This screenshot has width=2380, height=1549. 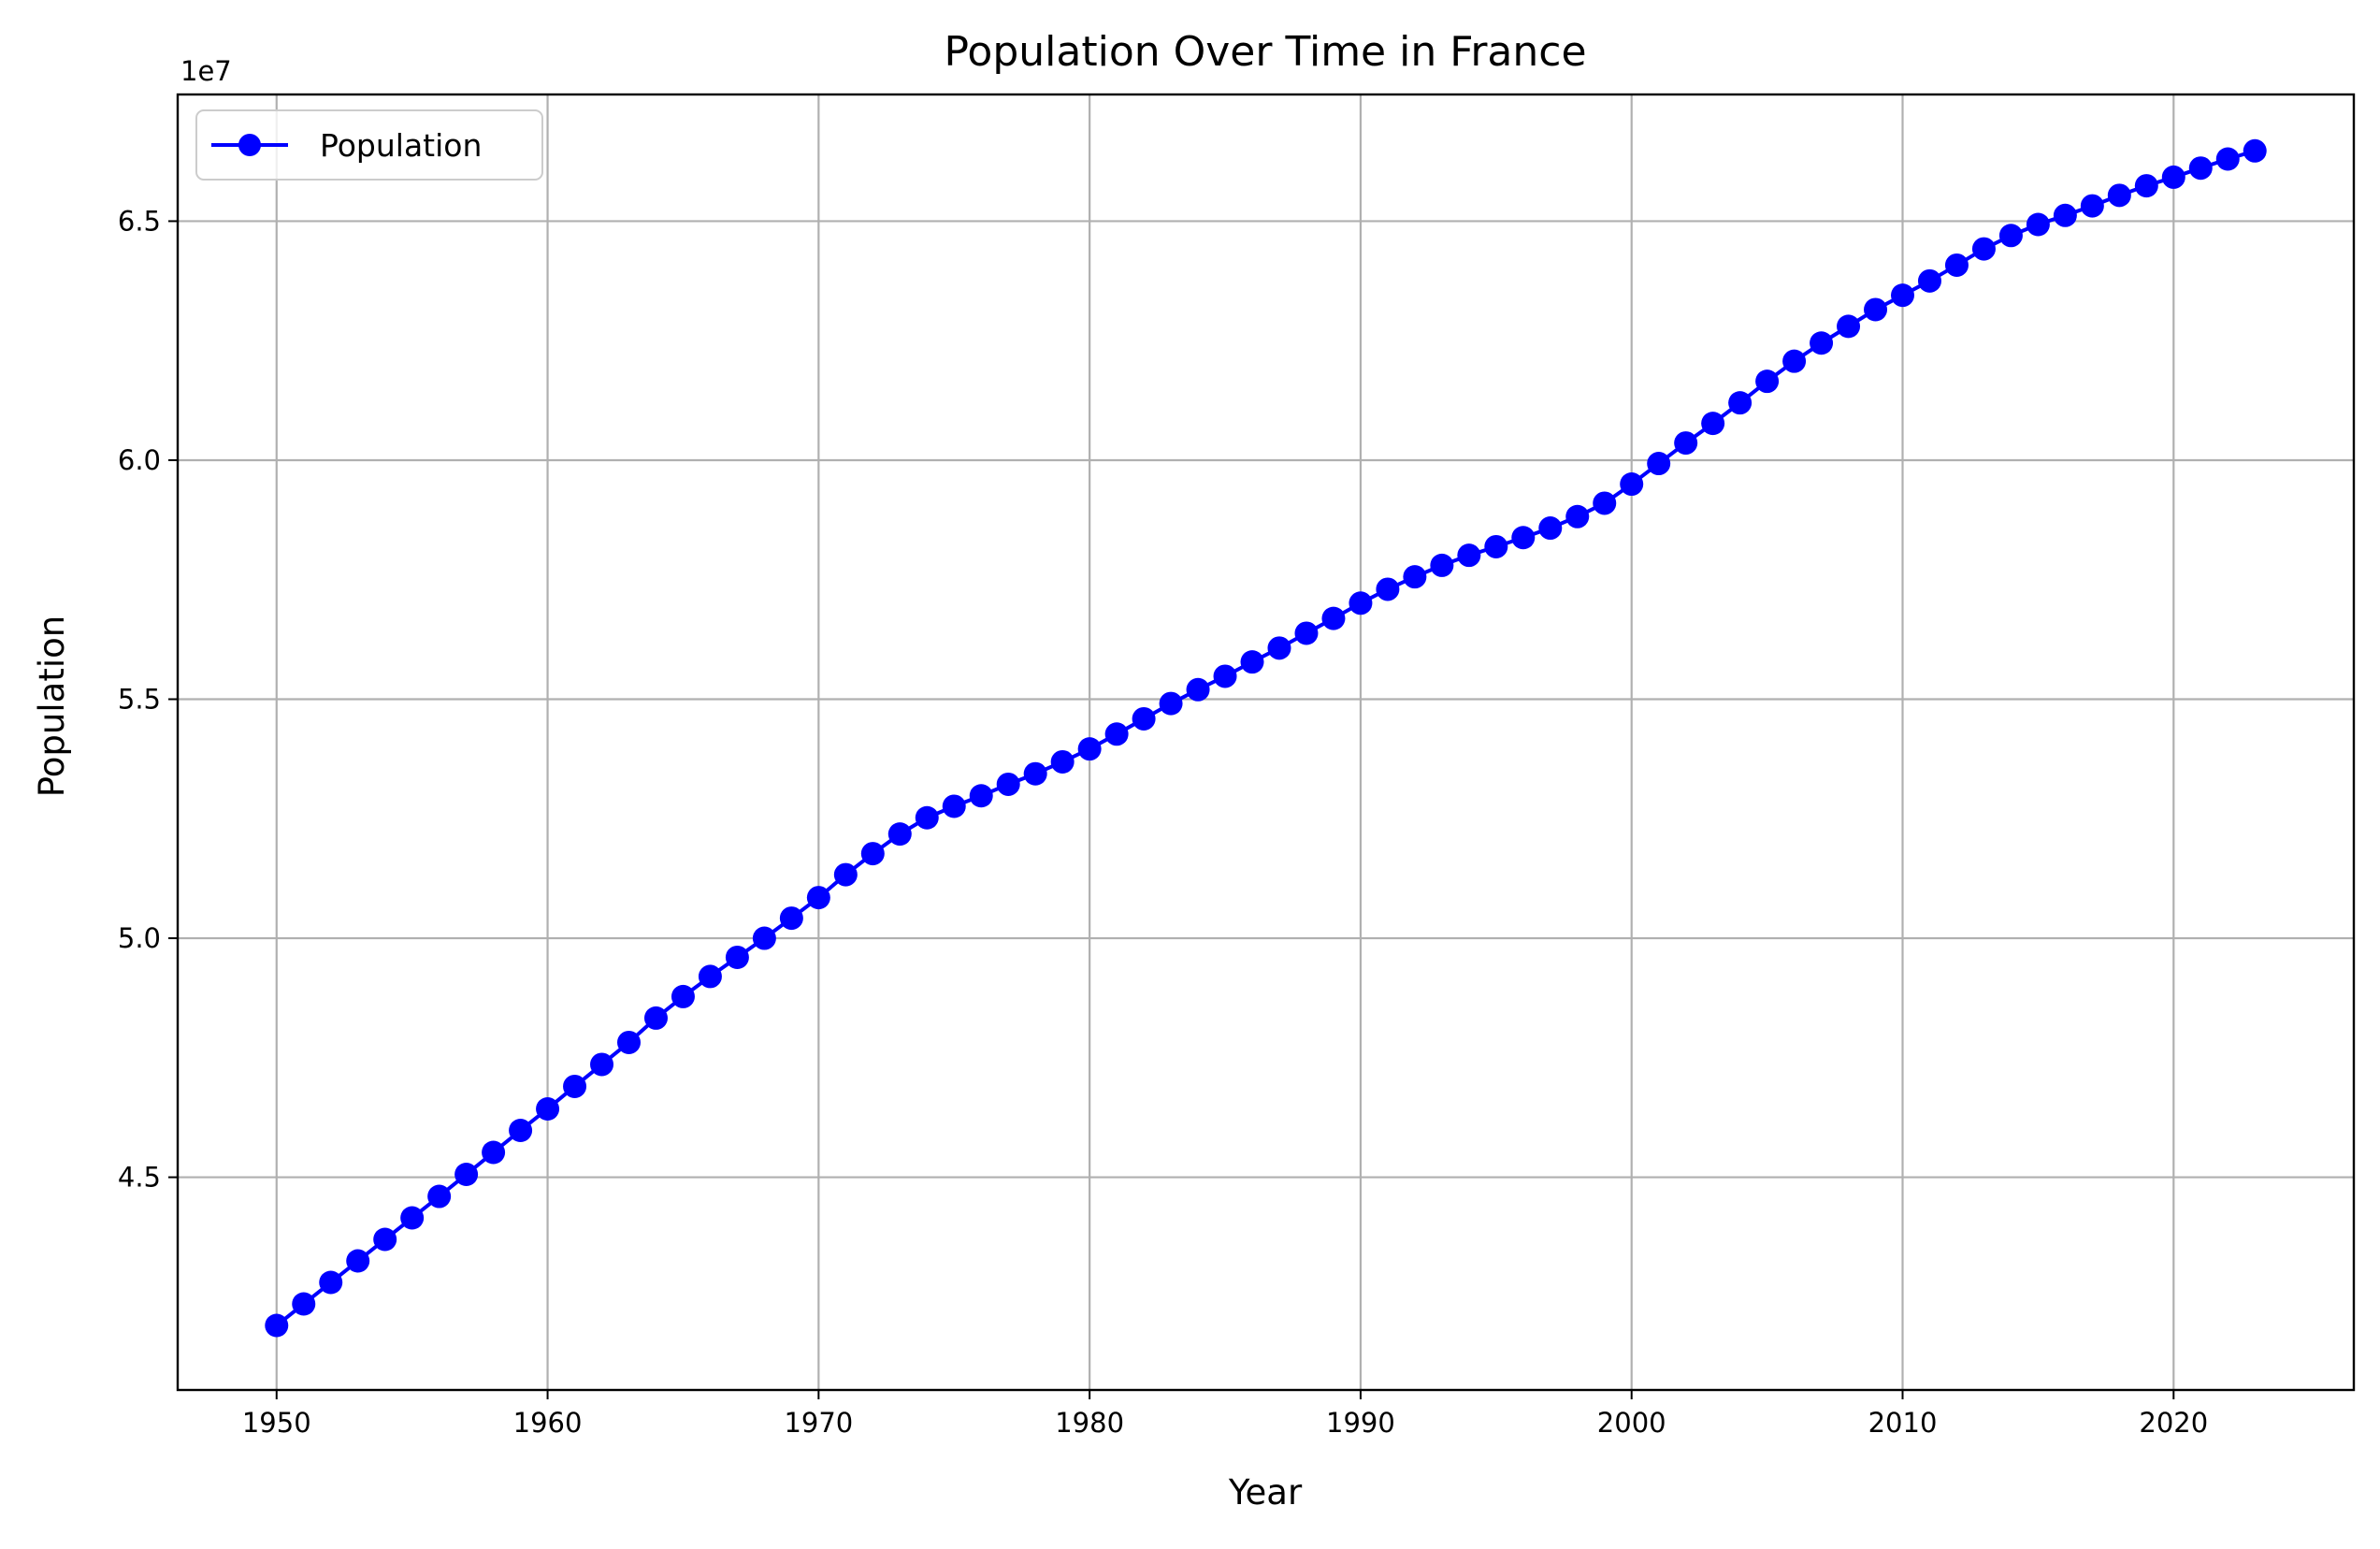 I want to click on y-axis-offset-label: 1e7, so click(x=206, y=71).